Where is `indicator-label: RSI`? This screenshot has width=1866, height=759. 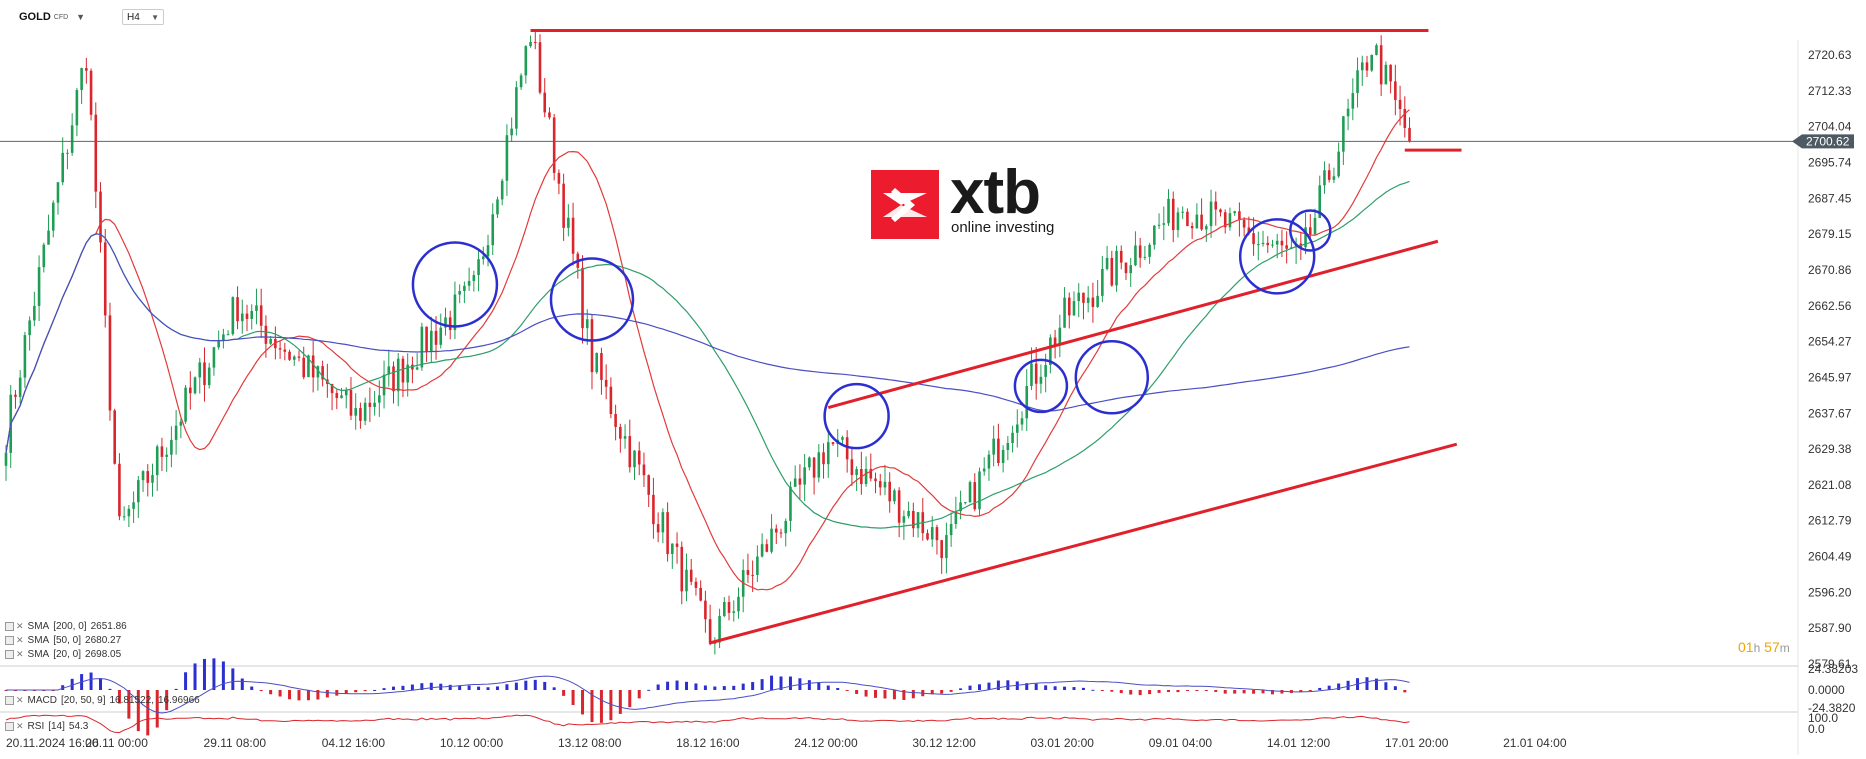 indicator-label: RSI is located at coordinates (36, 726).